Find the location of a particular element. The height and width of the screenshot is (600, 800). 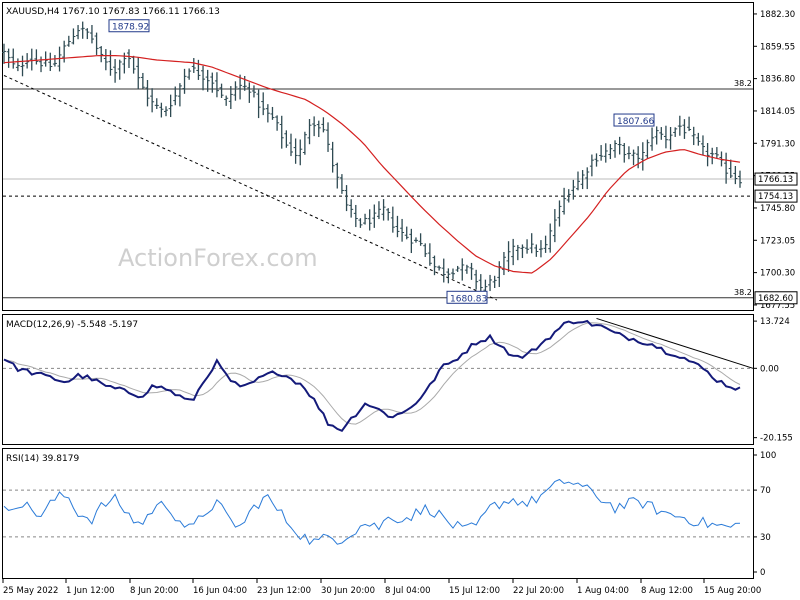

x-axis-label: 1 Jun 12:00 is located at coordinates (90, 591).